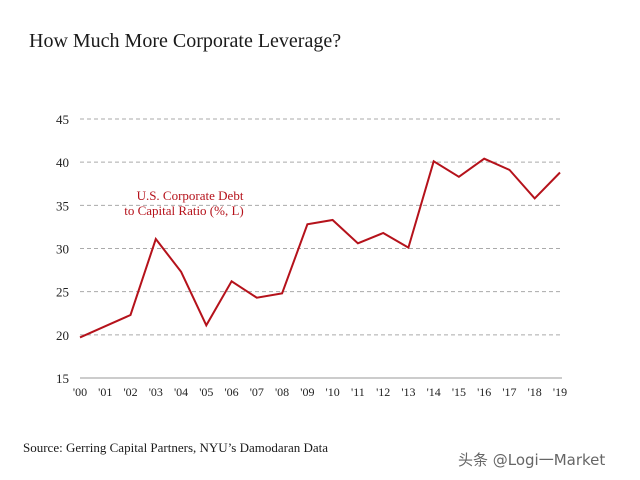 The width and height of the screenshot is (640, 480). Describe the element at coordinates (62, 378) in the screenshot. I see `y-tick-label: 15` at that location.